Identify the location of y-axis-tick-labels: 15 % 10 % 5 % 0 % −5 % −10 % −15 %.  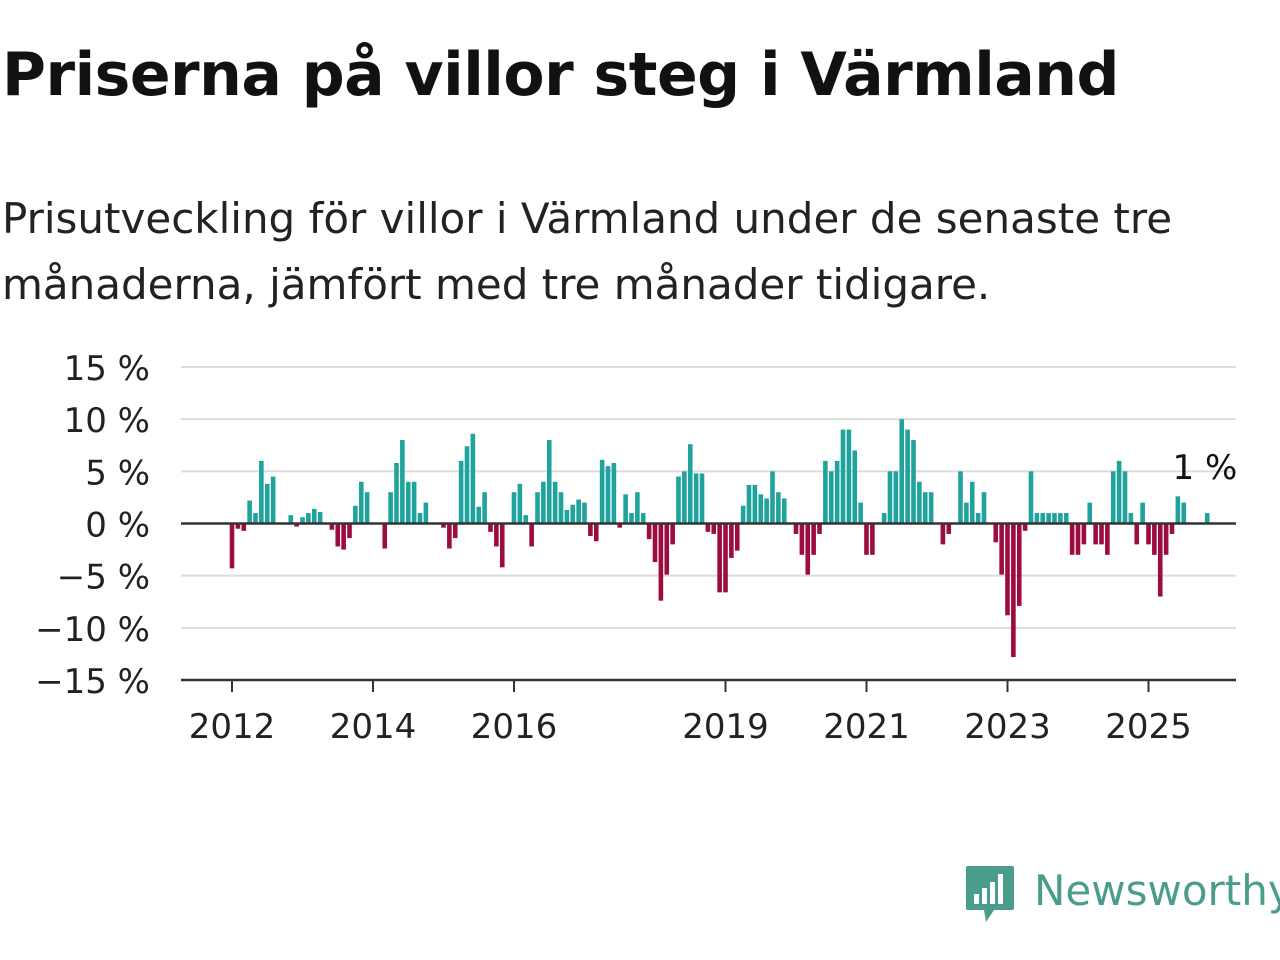
(92, 525).